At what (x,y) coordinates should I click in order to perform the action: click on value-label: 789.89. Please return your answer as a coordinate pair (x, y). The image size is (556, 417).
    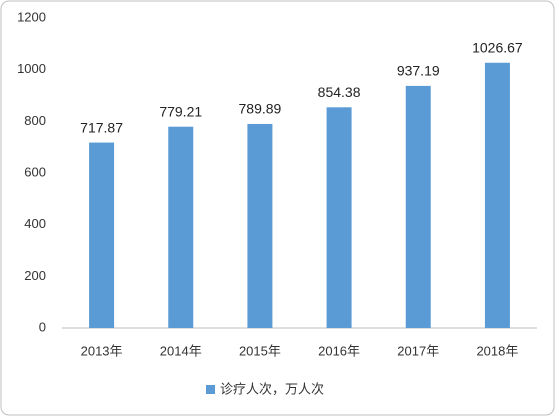
    Looking at the image, I should click on (260, 109).